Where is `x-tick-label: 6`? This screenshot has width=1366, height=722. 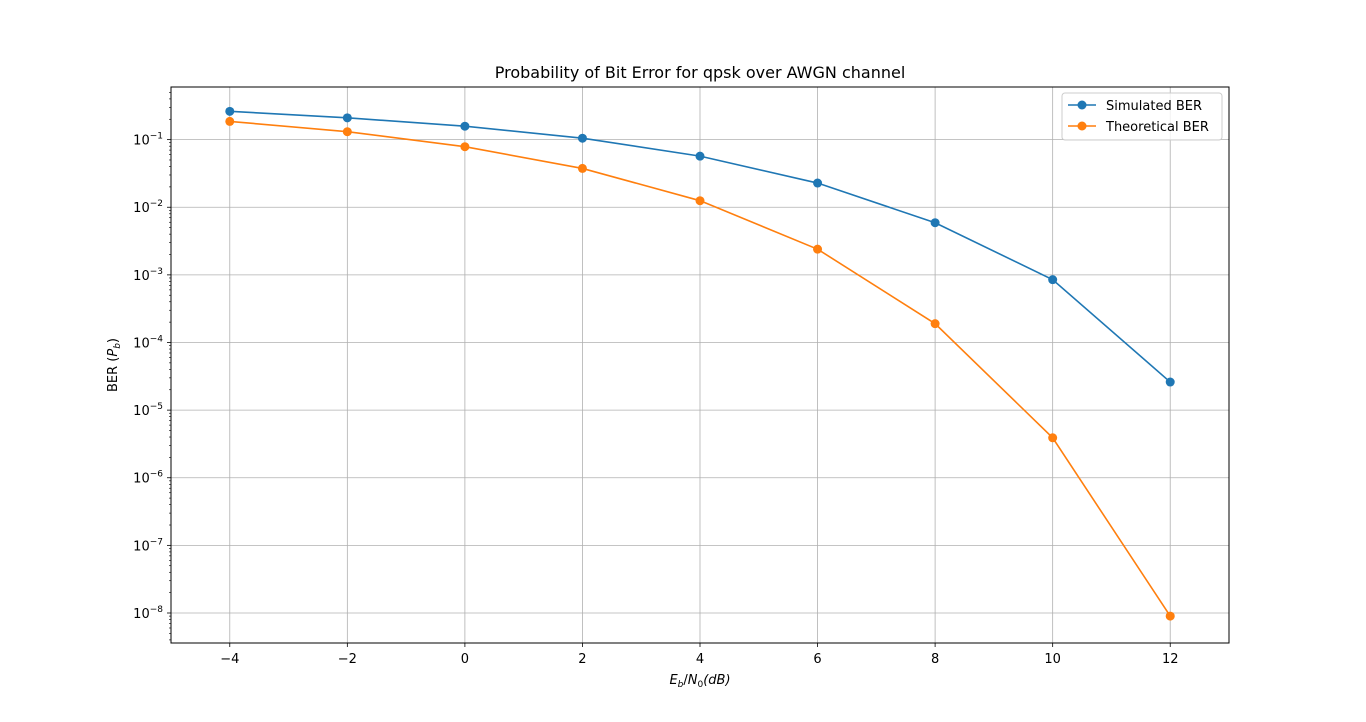 x-tick-label: 6 is located at coordinates (817, 659).